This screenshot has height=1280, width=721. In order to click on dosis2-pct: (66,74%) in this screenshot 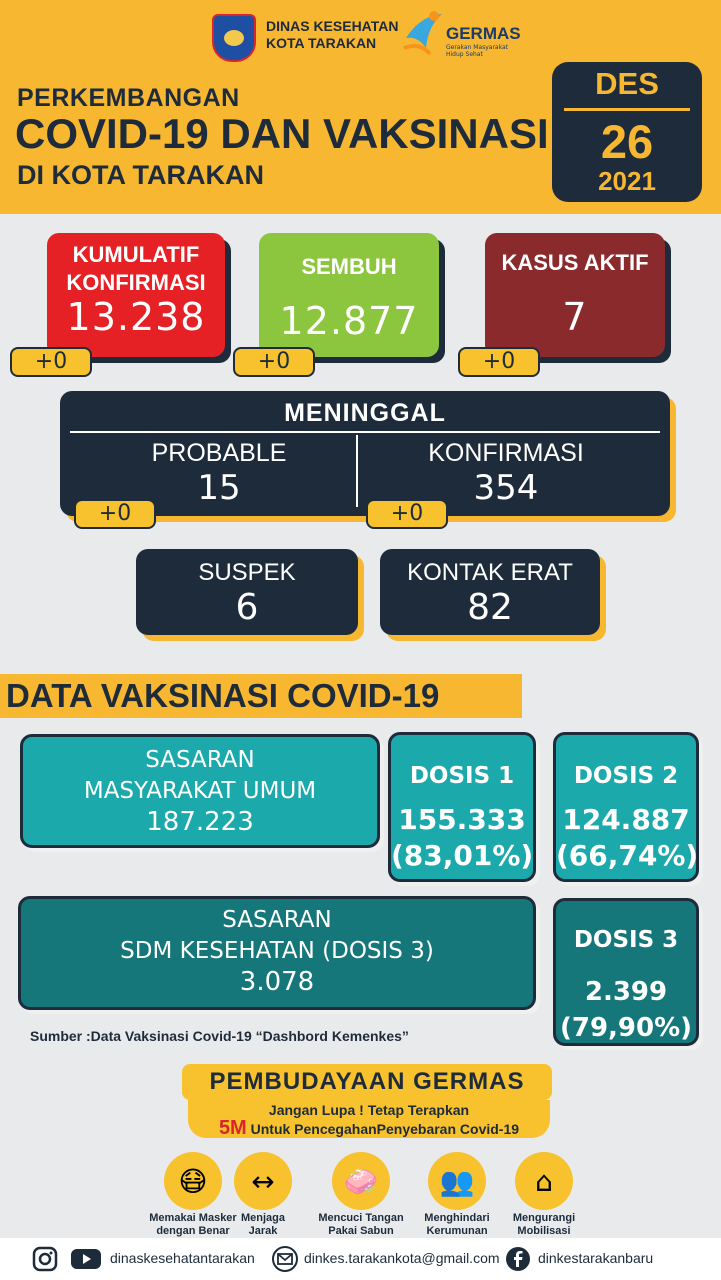, I will do `click(627, 855)`.